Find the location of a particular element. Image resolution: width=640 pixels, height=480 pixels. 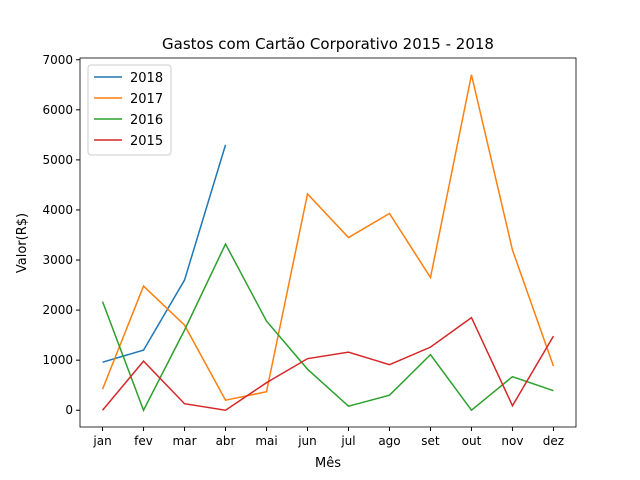

y-tick-label: 6000 is located at coordinates (57, 110).